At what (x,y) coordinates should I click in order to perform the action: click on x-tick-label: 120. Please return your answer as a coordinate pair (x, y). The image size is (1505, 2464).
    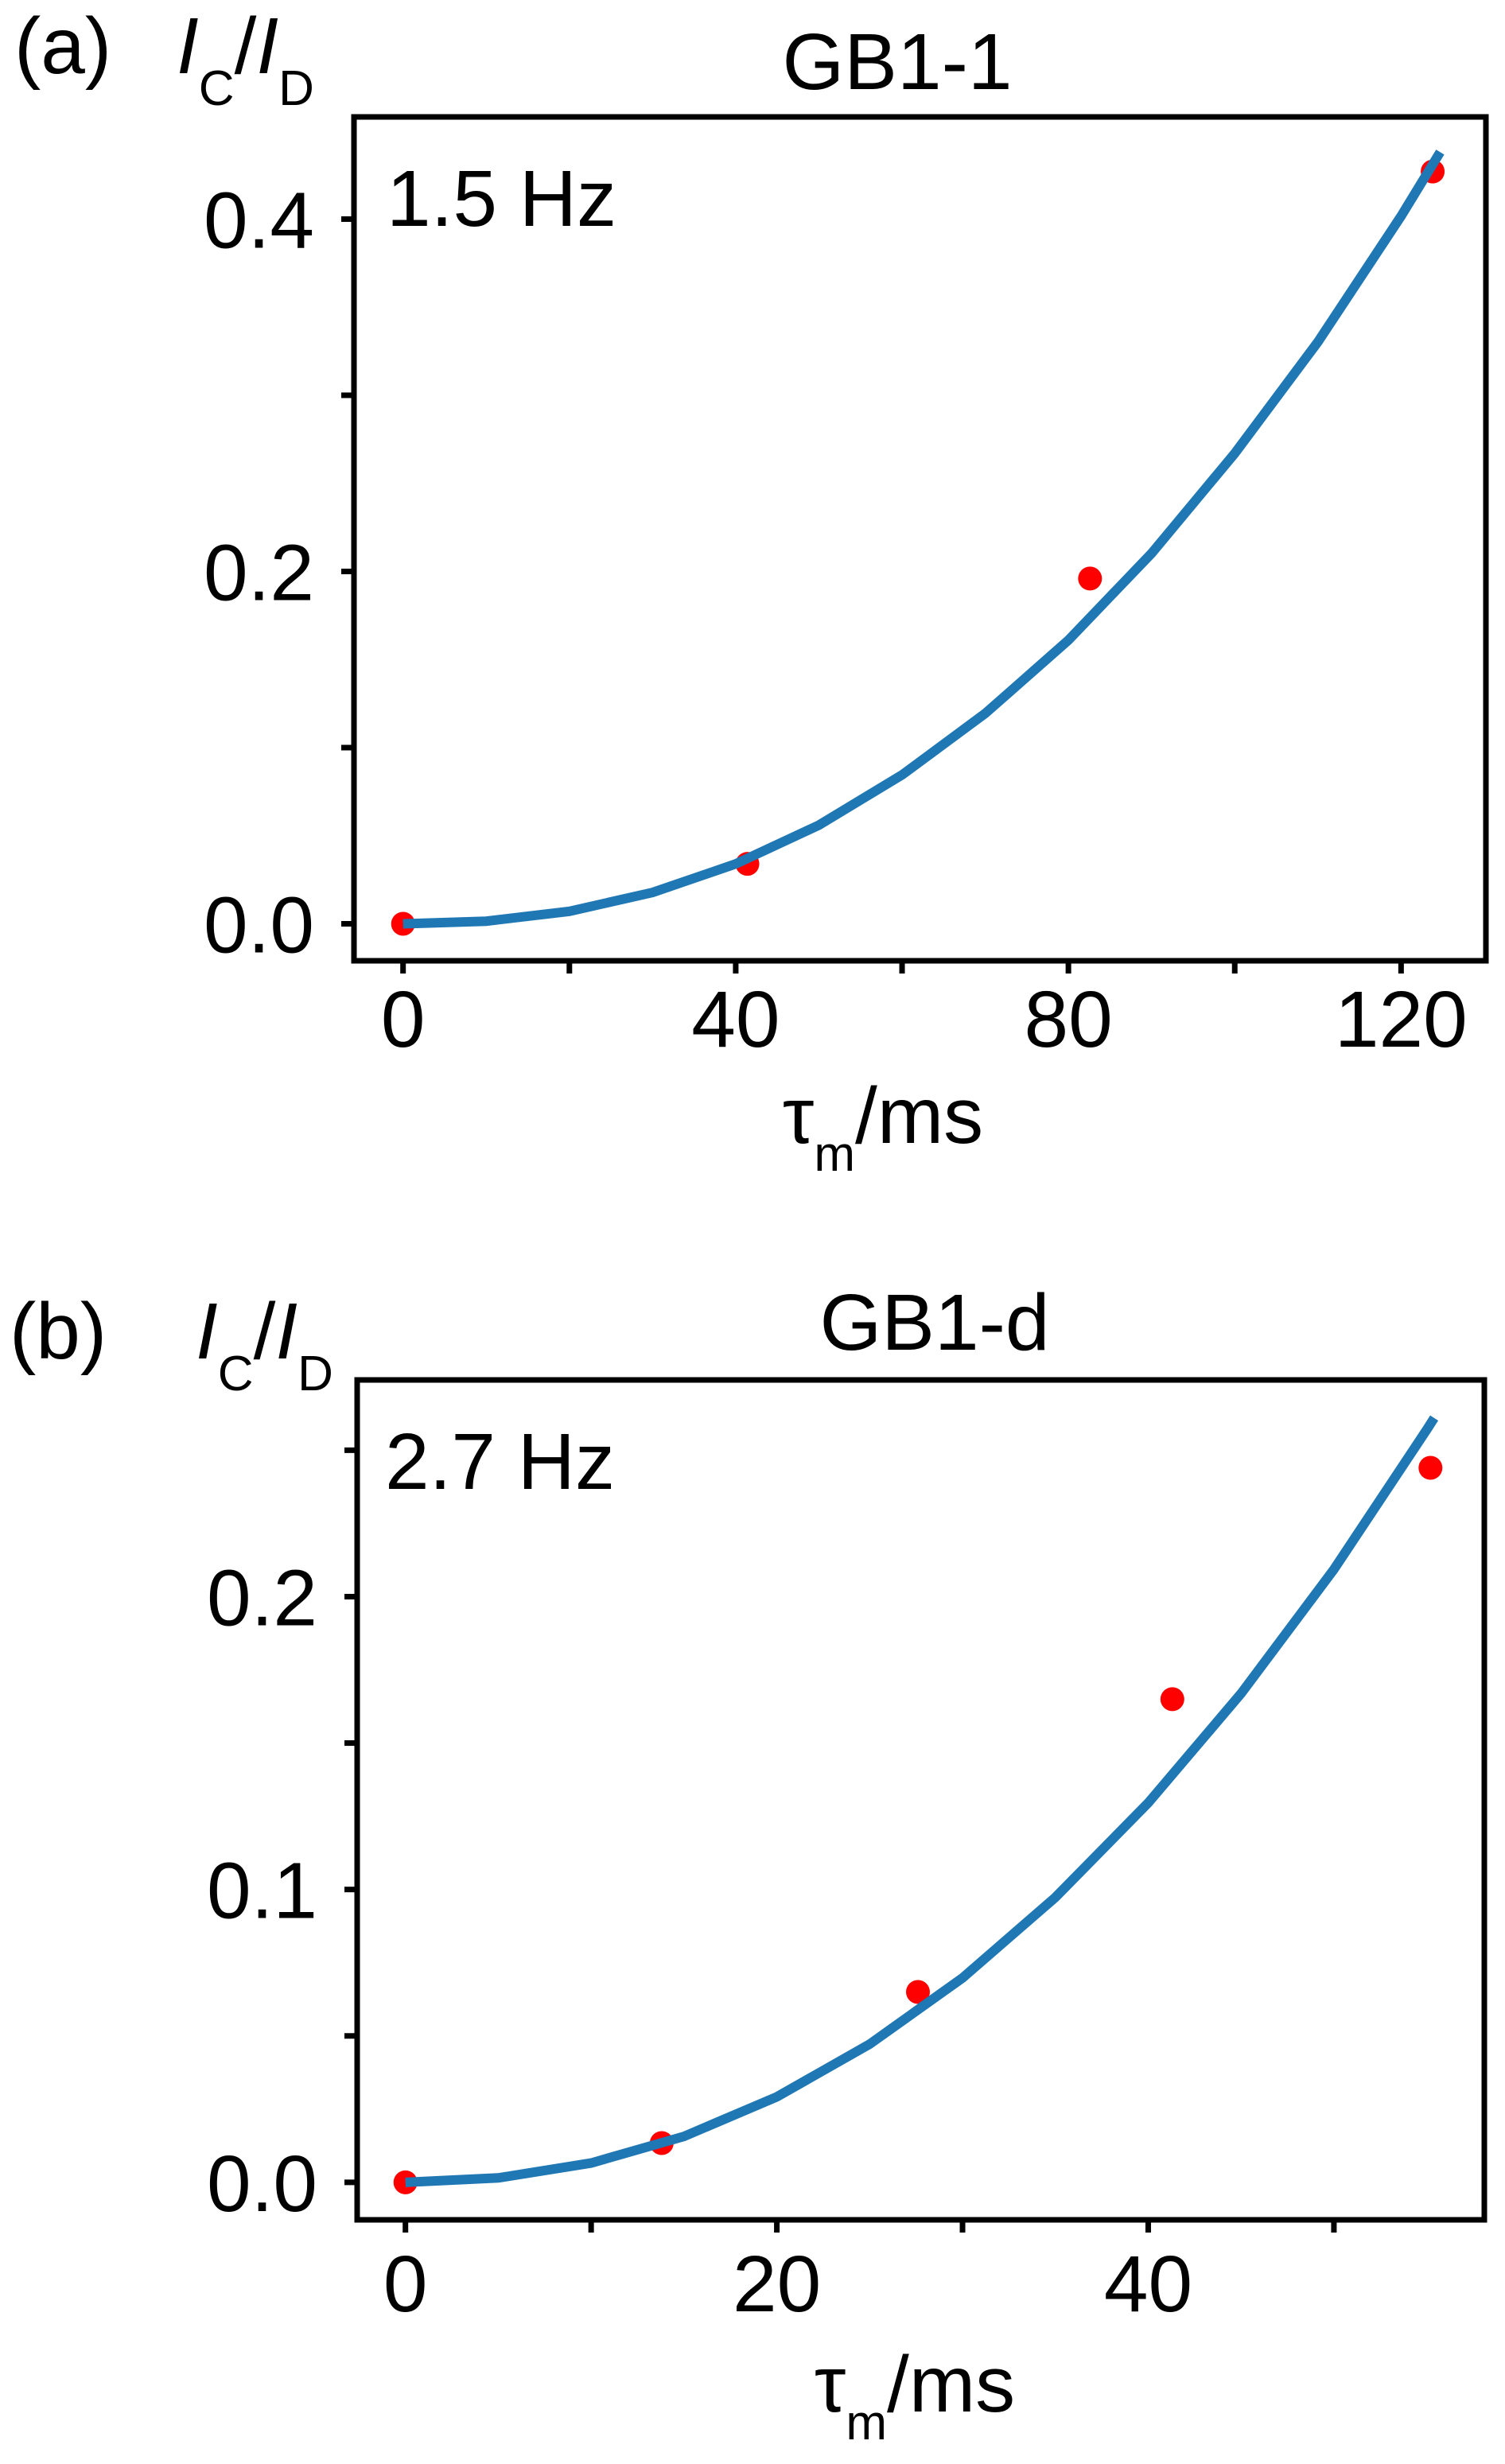
    Looking at the image, I should click on (1401, 1019).